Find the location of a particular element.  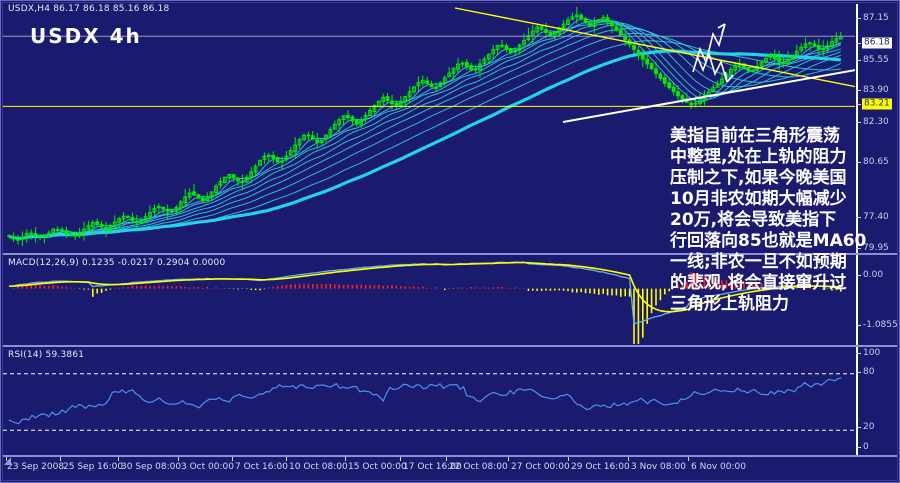

price-tick-label: 80.65 is located at coordinates (876, 162).